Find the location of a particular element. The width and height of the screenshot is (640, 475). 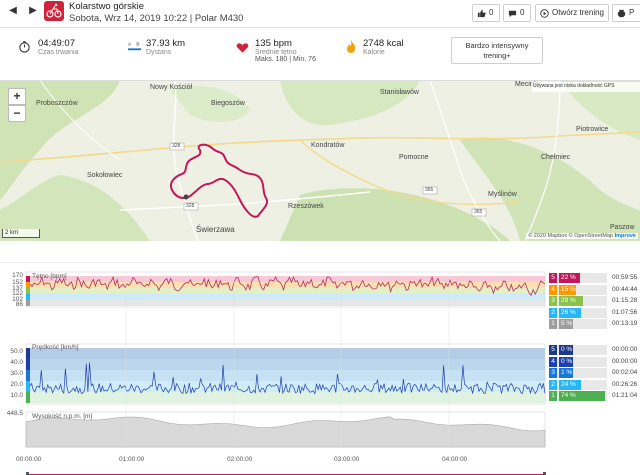

hr-zone-percent: 15 % is located at coordinates (568, 289).